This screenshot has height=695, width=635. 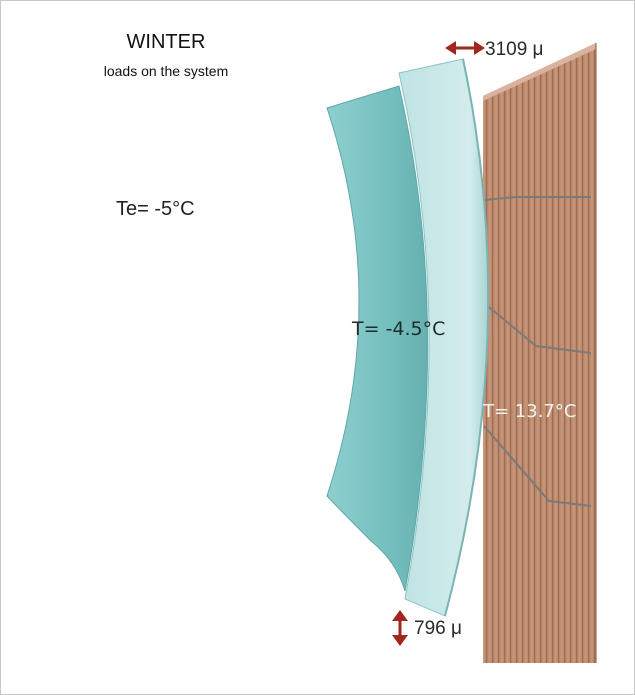 I want to click on panel-temperature-label: T= 13.7°C, so click(x=530, y=411).